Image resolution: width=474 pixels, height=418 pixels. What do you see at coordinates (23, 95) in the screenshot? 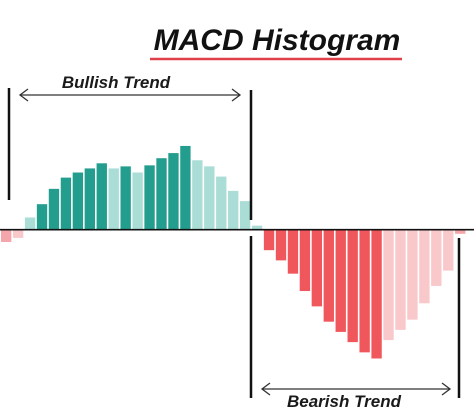
I see `bullish-arrow-left-head` at bounding box center [23, 95].